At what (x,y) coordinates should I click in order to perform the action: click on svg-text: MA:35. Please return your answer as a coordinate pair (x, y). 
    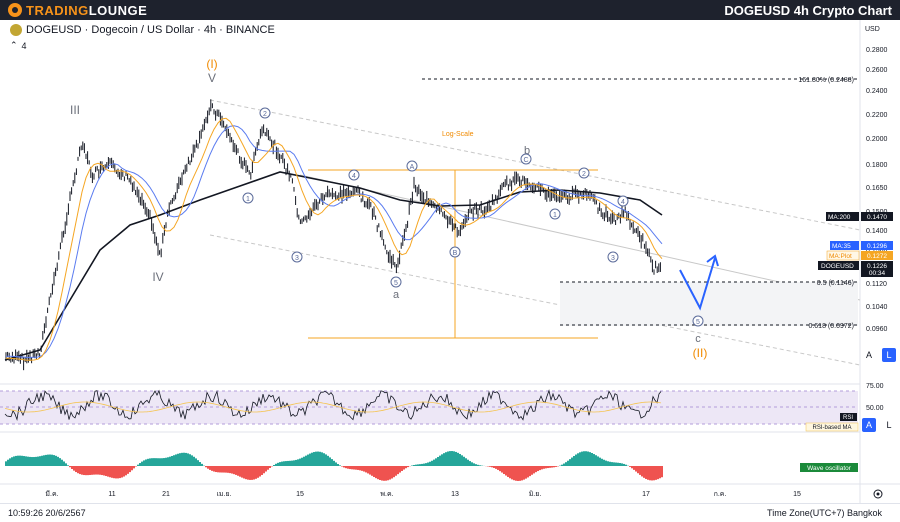
    Looking at the image, I should click on (841, 246).